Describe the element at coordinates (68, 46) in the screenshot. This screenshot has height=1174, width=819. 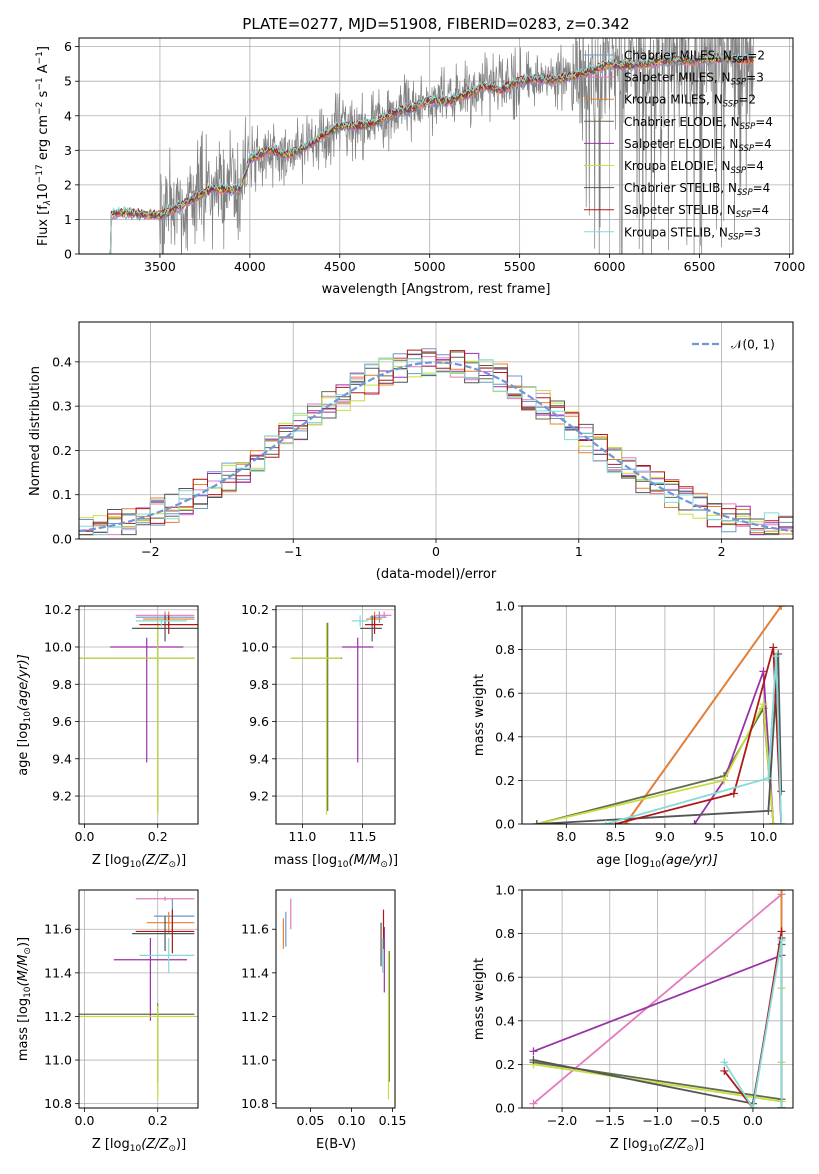
I see `y-tick-label: 6` at that location.